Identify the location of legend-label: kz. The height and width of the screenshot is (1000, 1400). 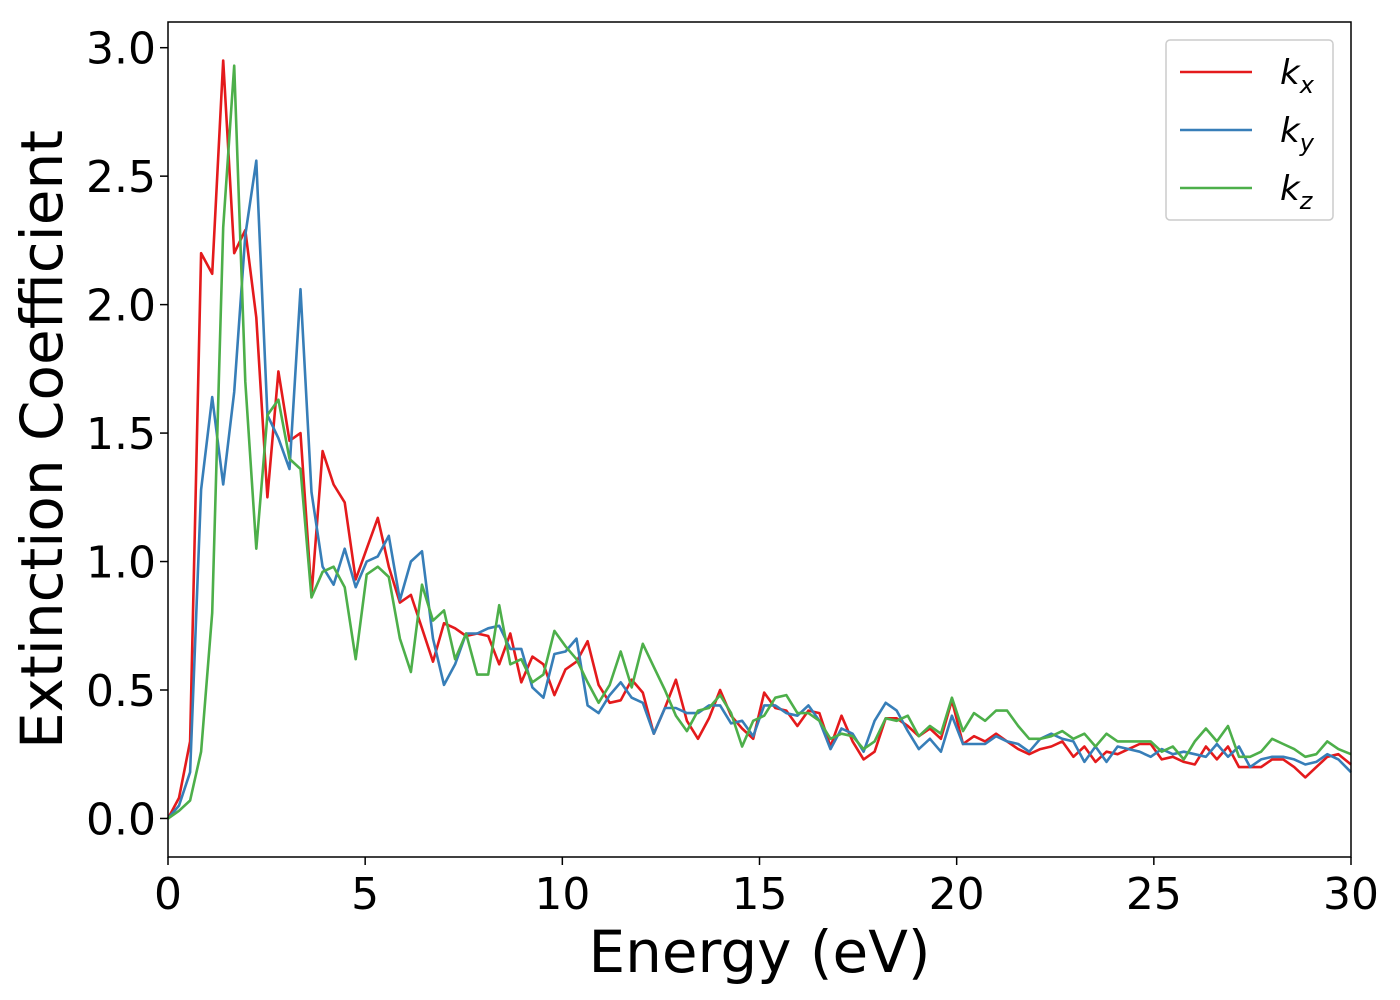
(1297, 192).